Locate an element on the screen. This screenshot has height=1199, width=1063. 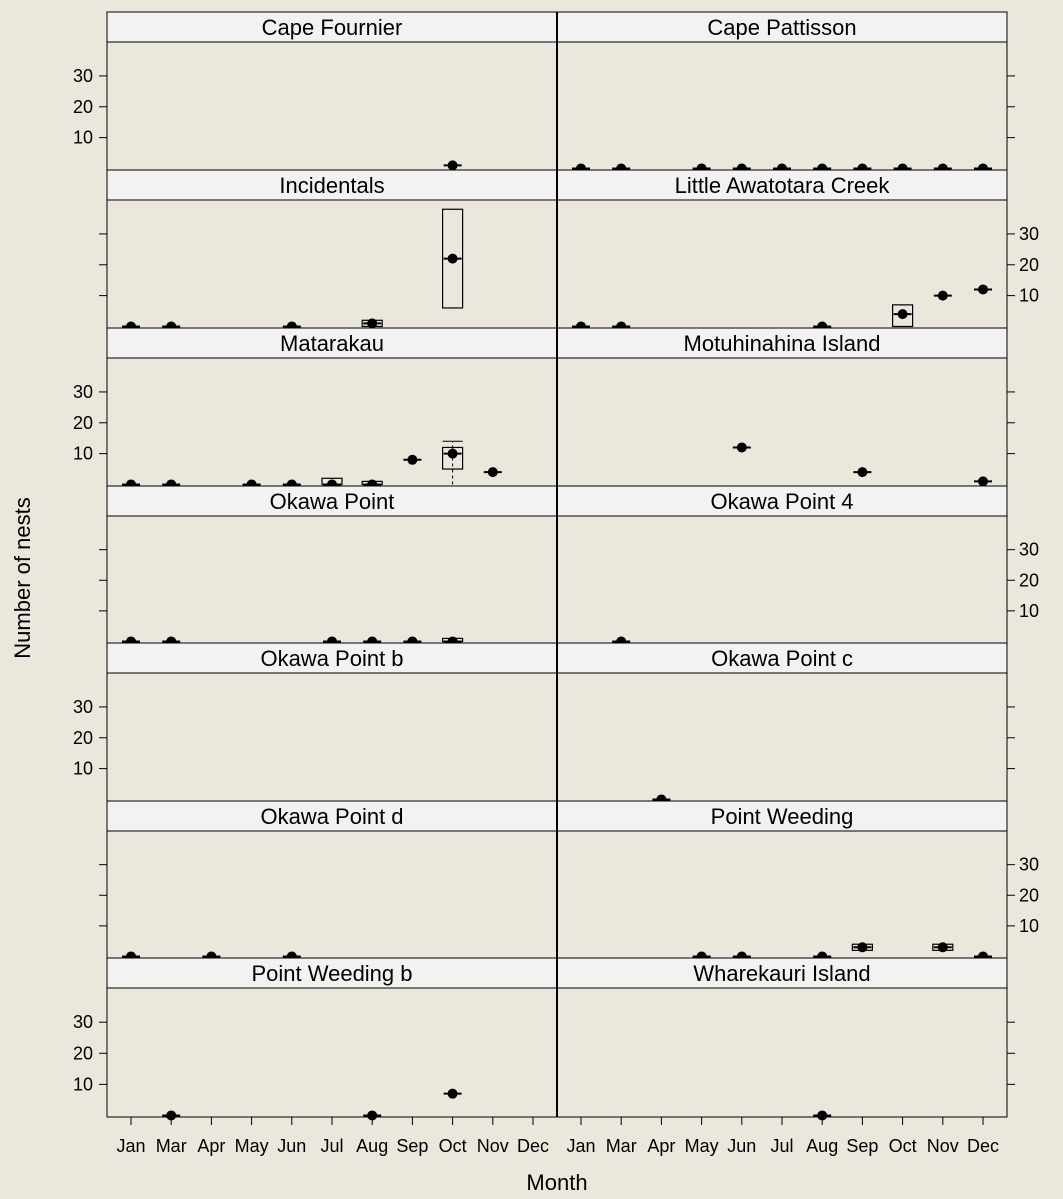
panel-little-awatotara-creek: Little Awatotara Creek is located at coordinates (782, 250).